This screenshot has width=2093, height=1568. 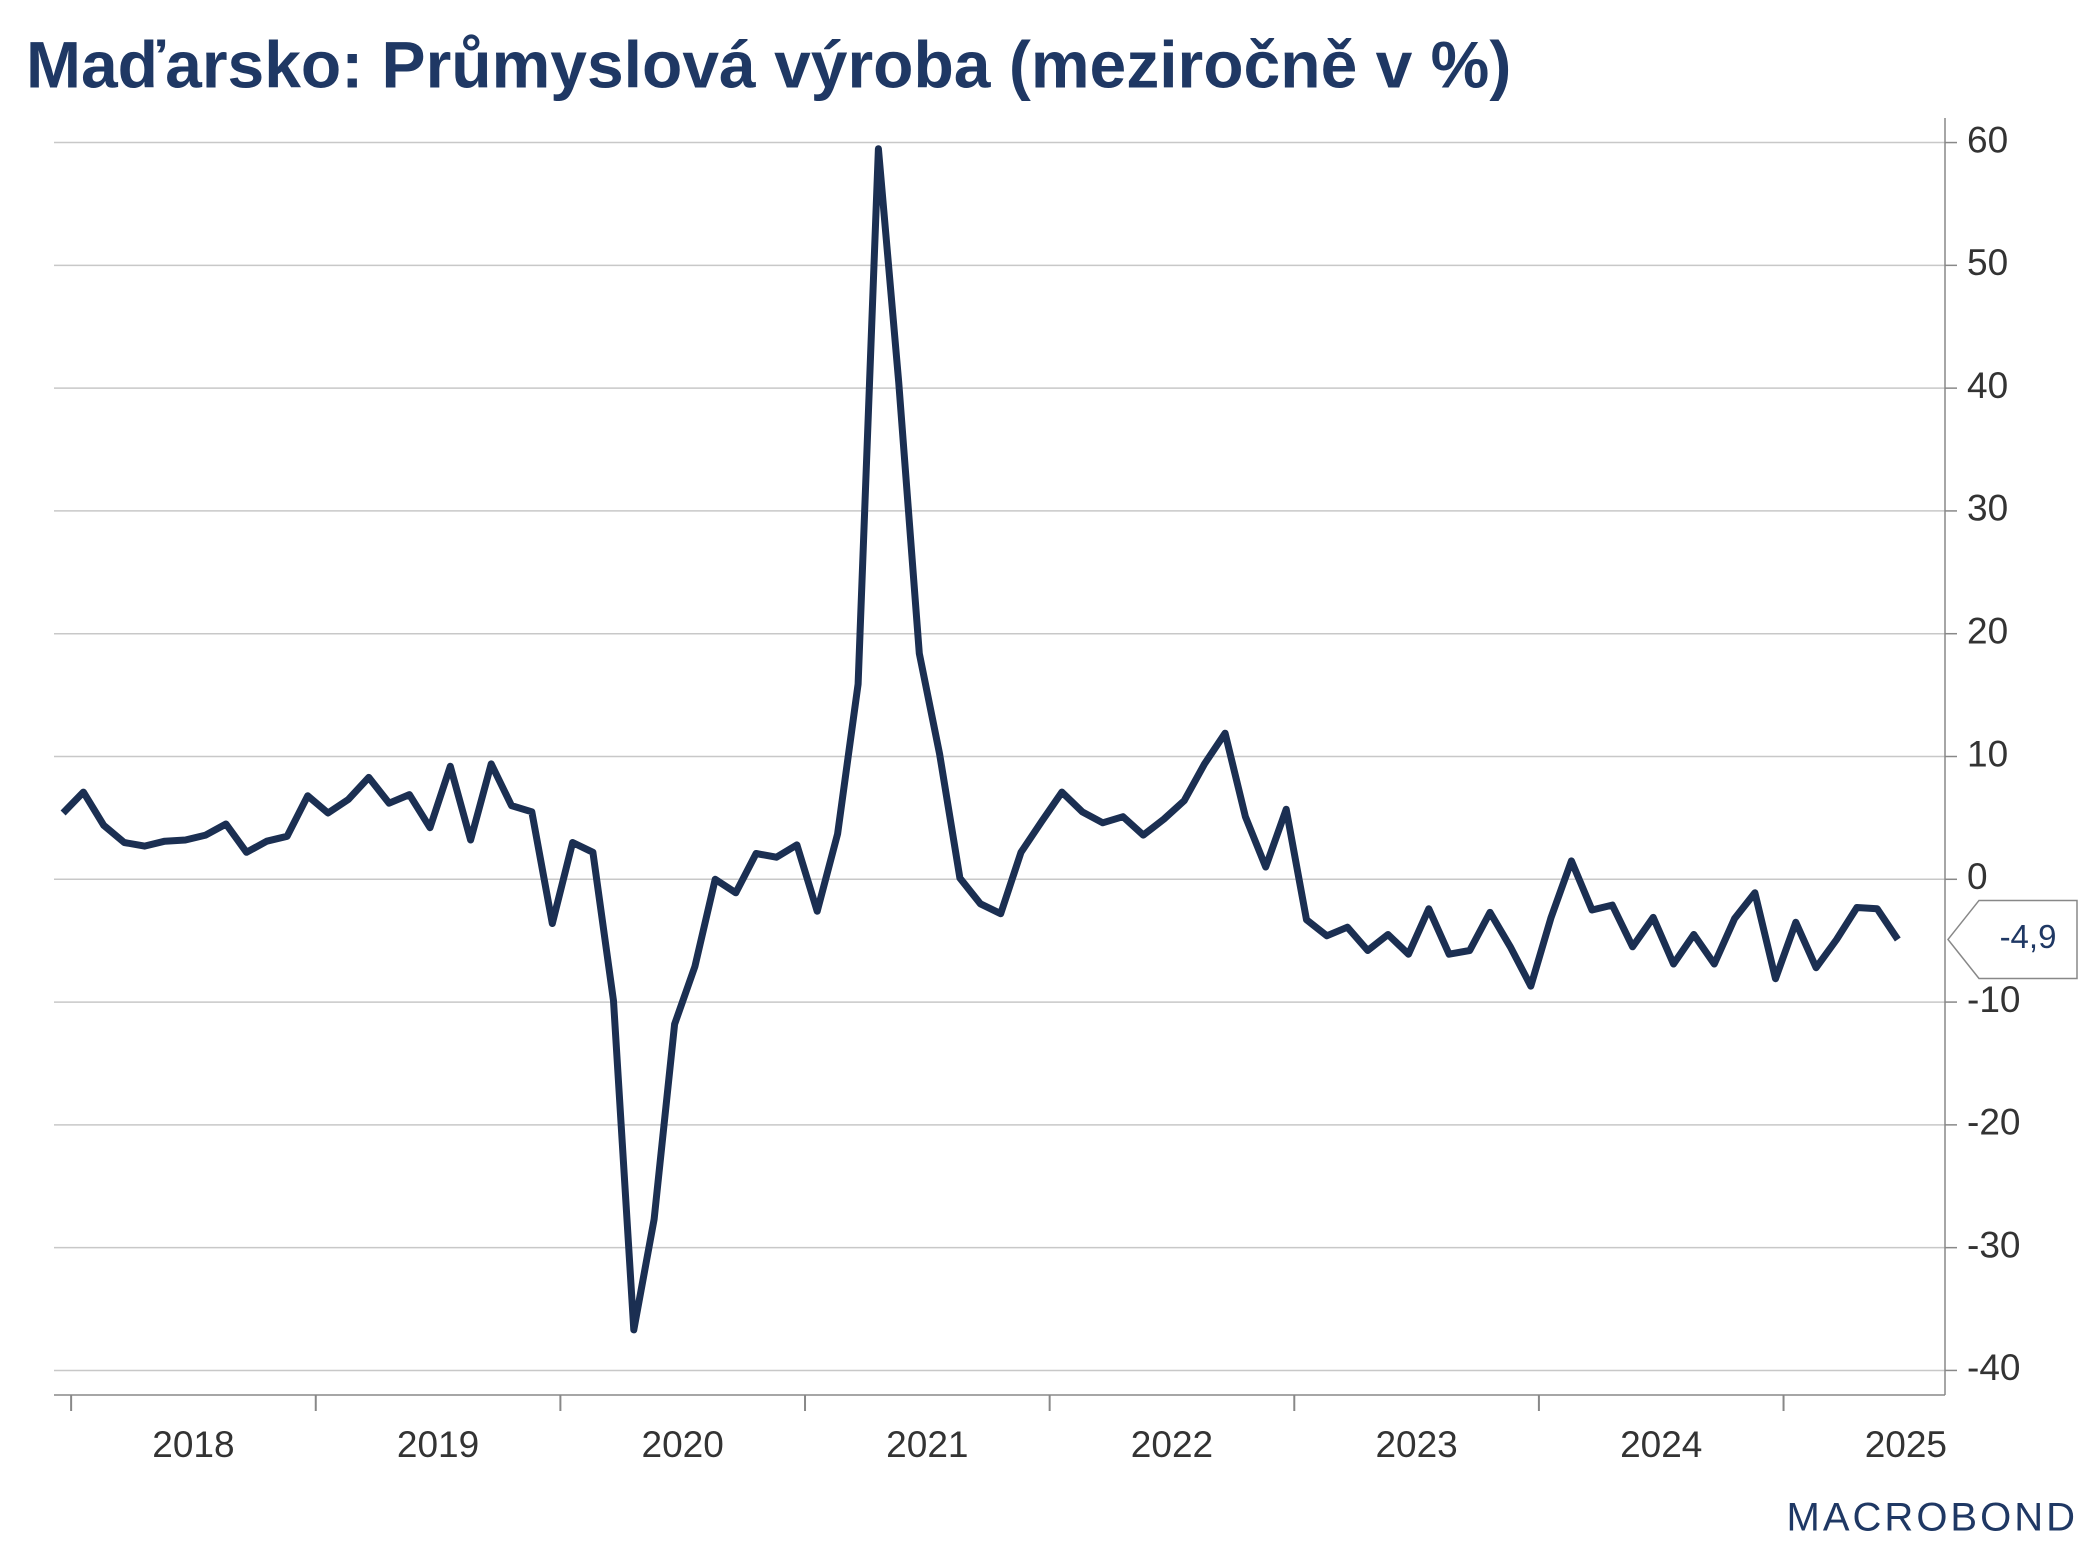 I want to click on y-tick-label: 20, so click(x=1987, y=630).